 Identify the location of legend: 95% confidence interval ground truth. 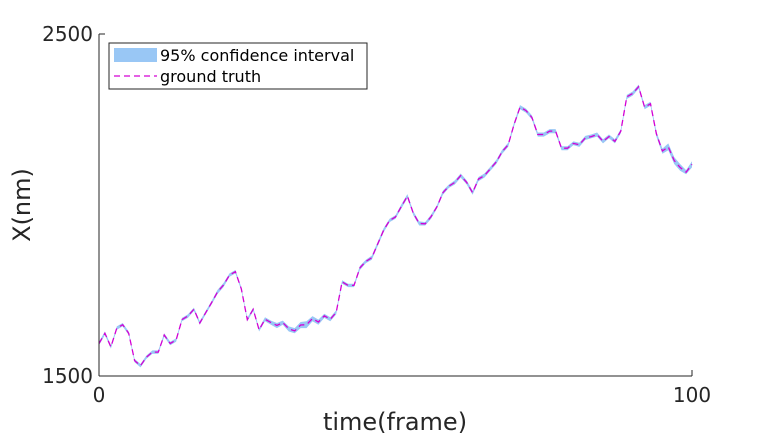
(238, 66).